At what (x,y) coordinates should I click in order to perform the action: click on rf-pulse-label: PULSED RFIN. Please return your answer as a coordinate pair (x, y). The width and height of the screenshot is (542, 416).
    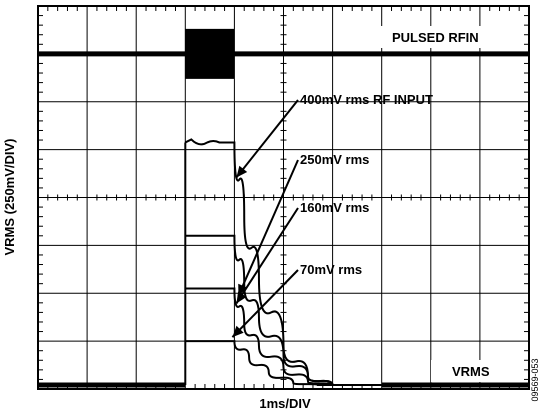
    Looking at the image, I should click on (435, 37).